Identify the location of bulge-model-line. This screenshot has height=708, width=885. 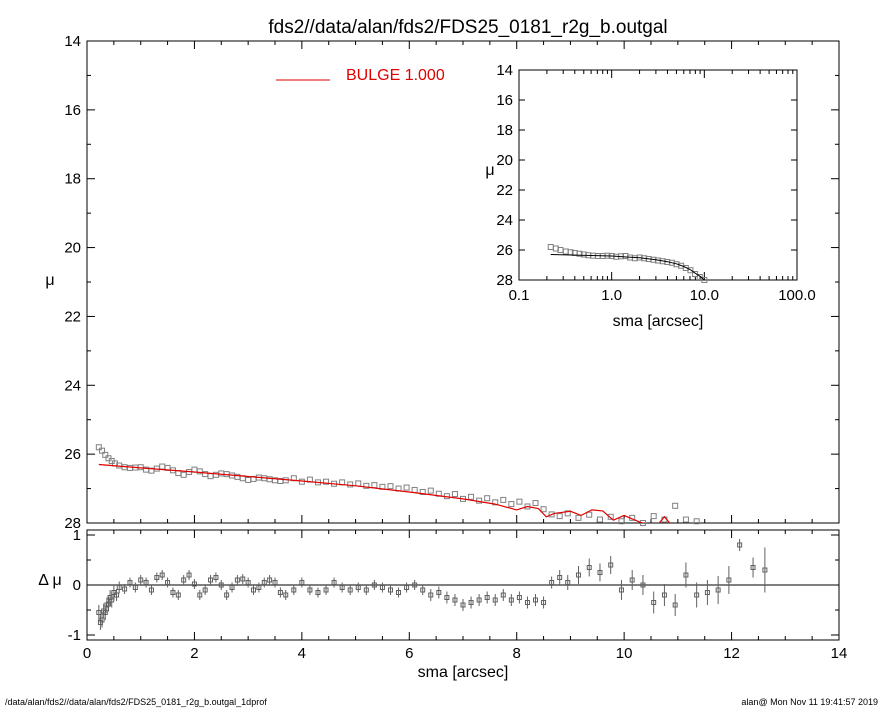
(384, 493).